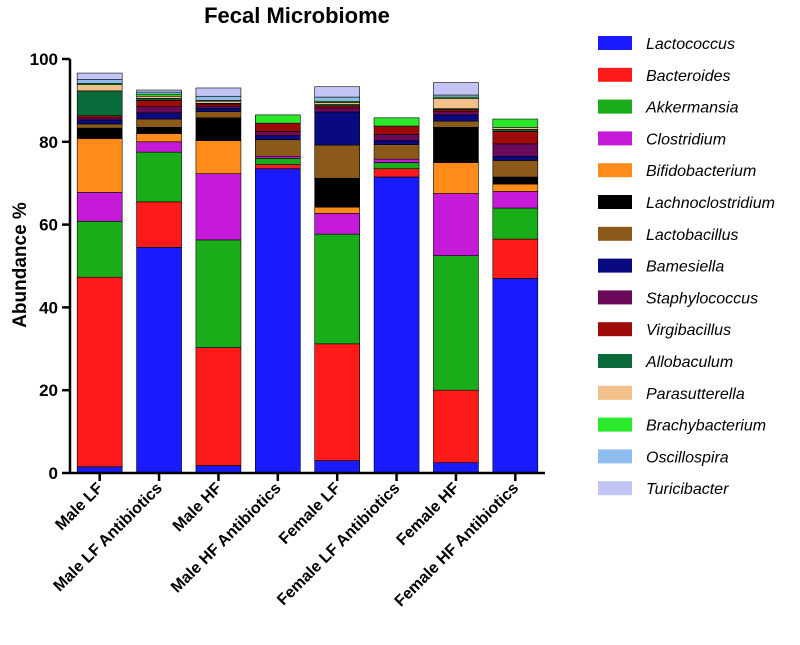  I want to click on legend-label-lactococcus: Lactococcus, so click(690, 44).